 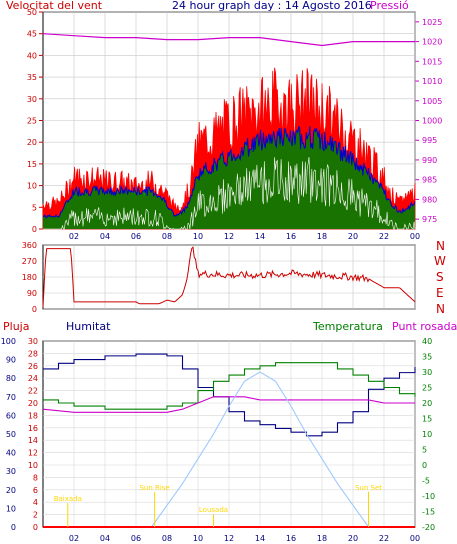 I want to click on climate-hour-tick-label: 18, so click(x=322, y=538).